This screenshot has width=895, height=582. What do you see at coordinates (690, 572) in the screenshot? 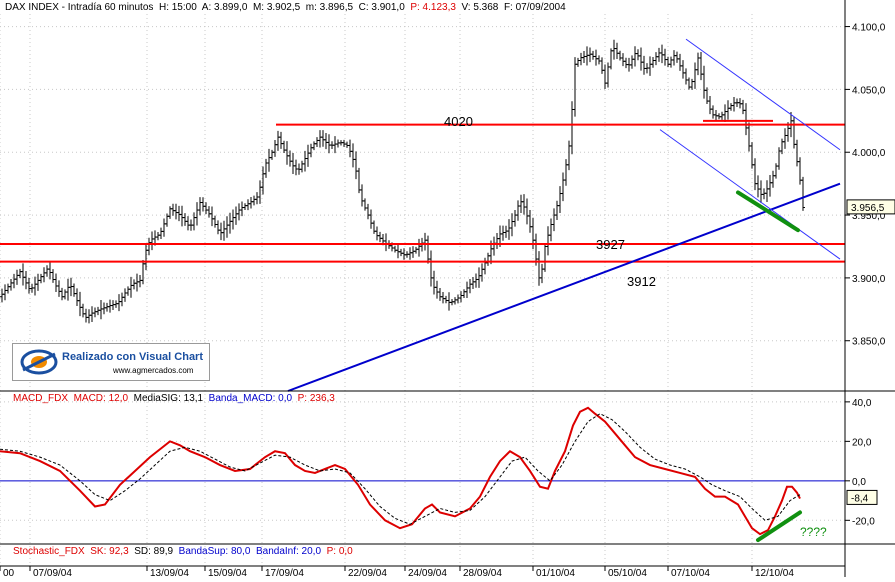
I see `time-tick-label: 07/10/04` at bounding box center [690, 572].